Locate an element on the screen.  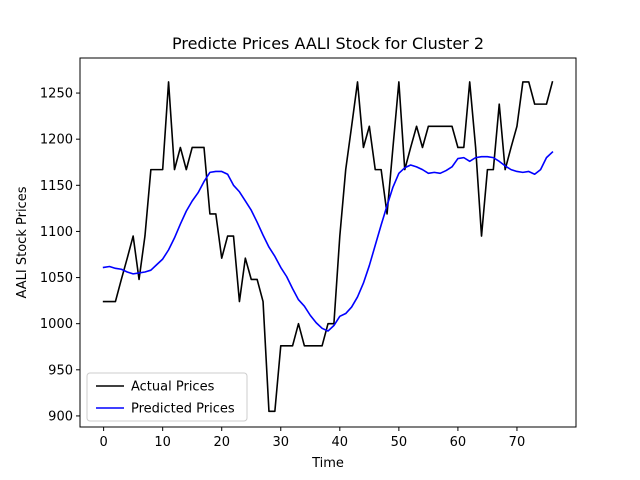
legend-label-actual: Actual Prices is located at coordinates (173, 387).